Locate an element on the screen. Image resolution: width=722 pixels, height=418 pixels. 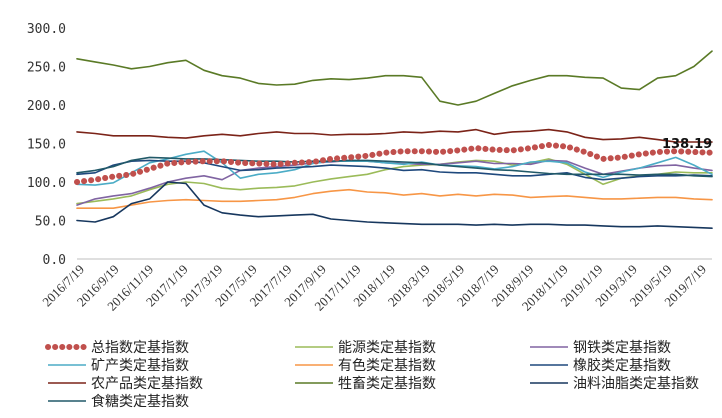
y-tick-label: 150.0 is located at coordinates (46, 145).